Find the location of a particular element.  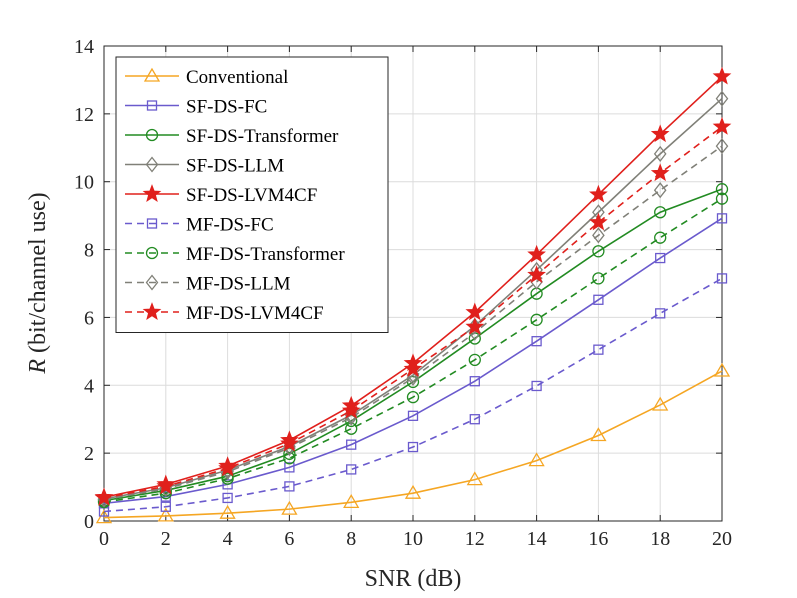

legend-label: Conventional is located at coordinates (237, 77).